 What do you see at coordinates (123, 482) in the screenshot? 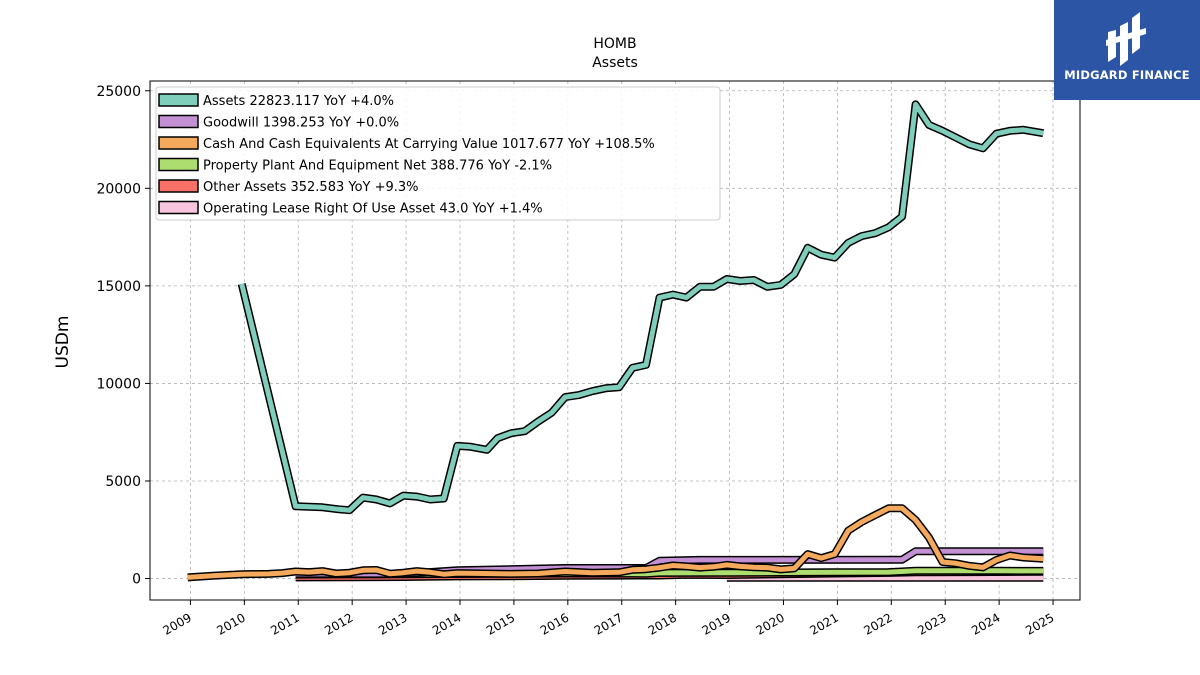
I see `y-tick-label: 5000` at bounding box center [123, 482].